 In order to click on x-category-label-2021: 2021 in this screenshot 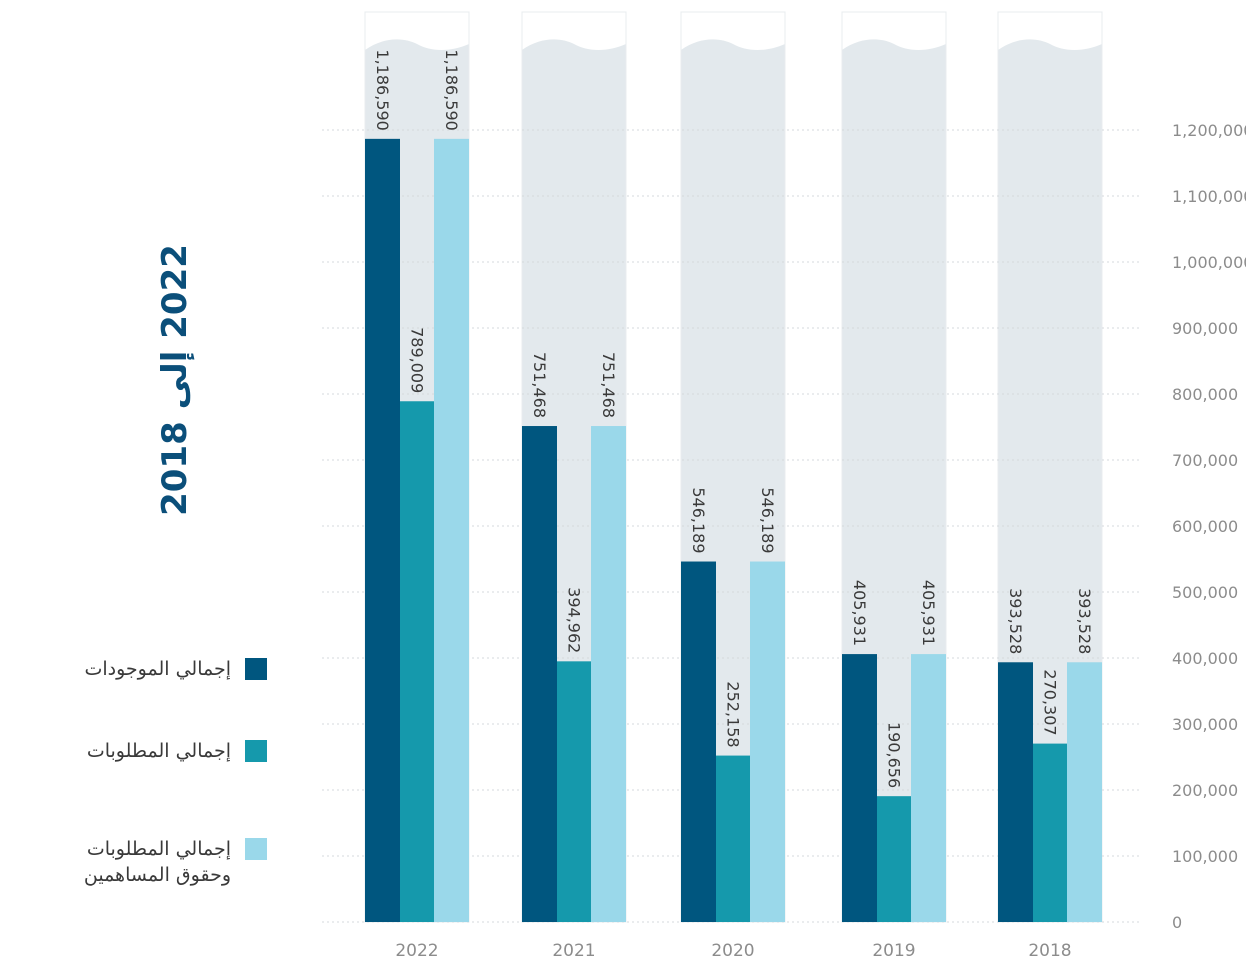, I will do `click(573, 951)`.